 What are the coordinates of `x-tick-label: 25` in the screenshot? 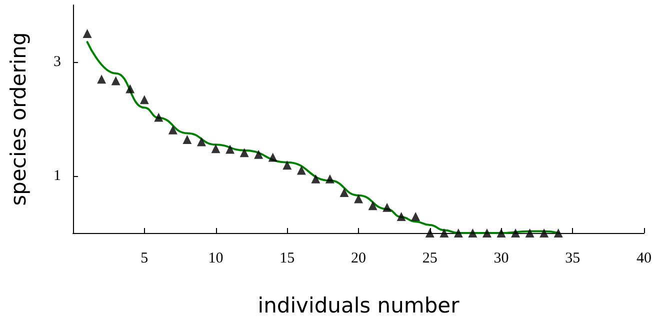 It's located at (430, 258).